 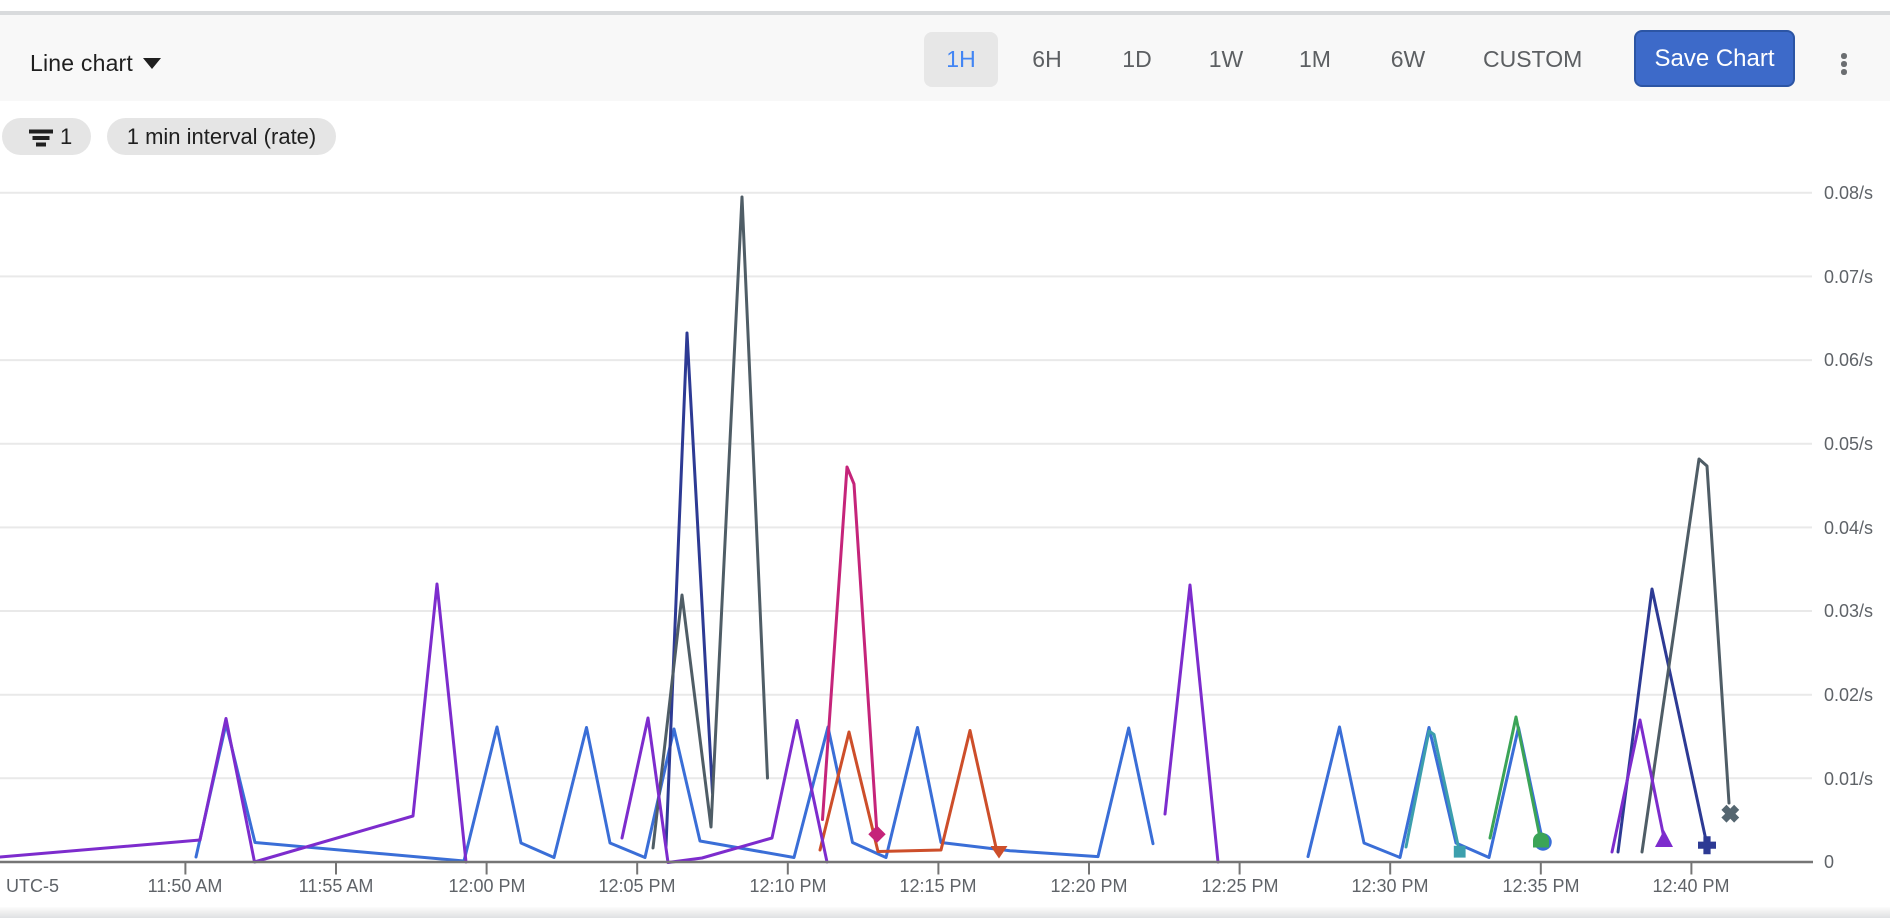 I want to click on svg-text: 12:20 PM, so click(x=1088, y=886).